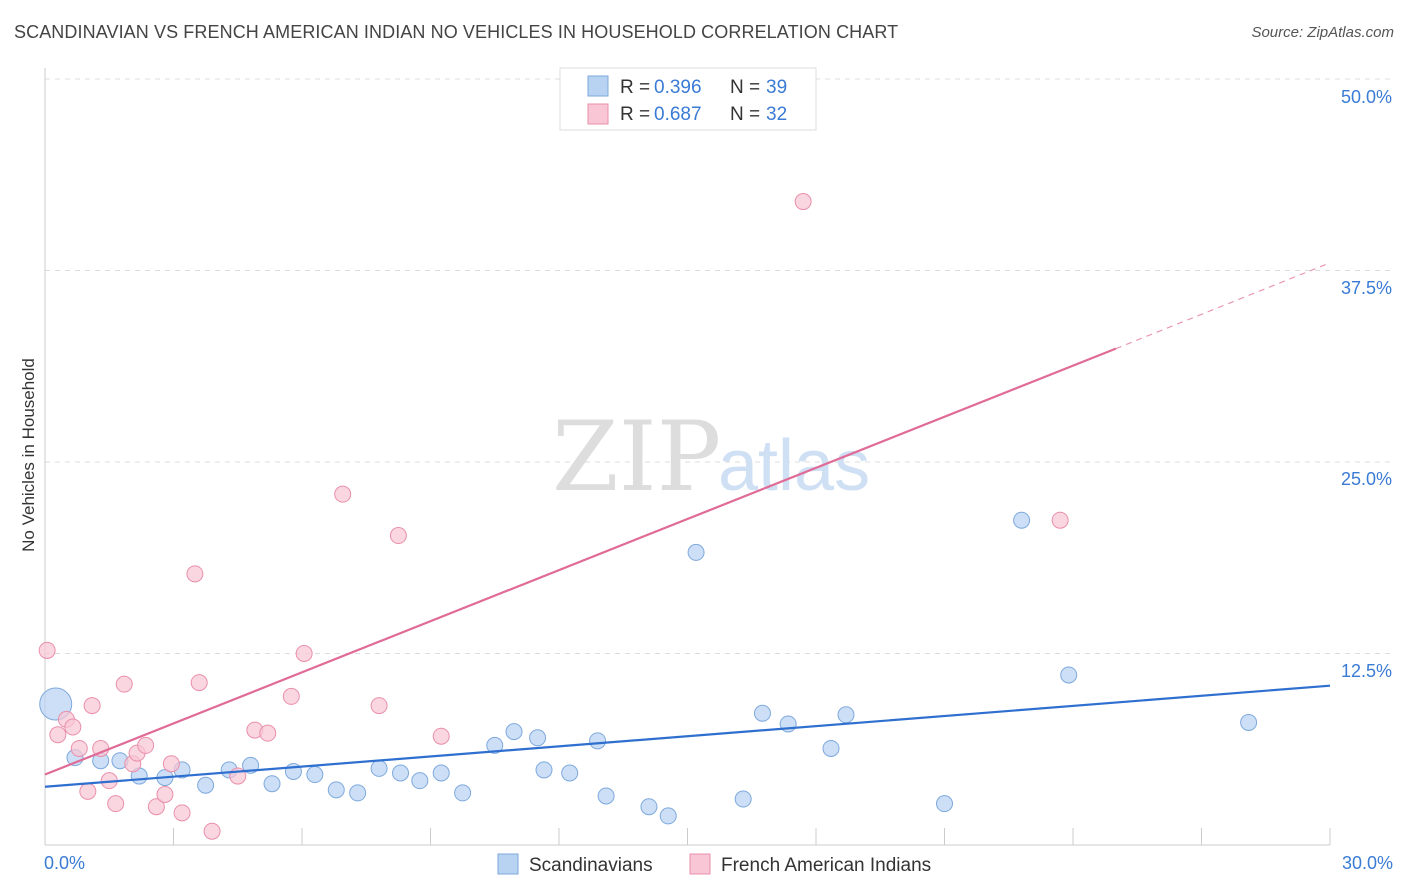 The width and height of the screenshot is (1406, 892). Describe the element at coordinates (64, 863) in the screenshot. I see `x-tick-label-min: 0.0%` at that location.